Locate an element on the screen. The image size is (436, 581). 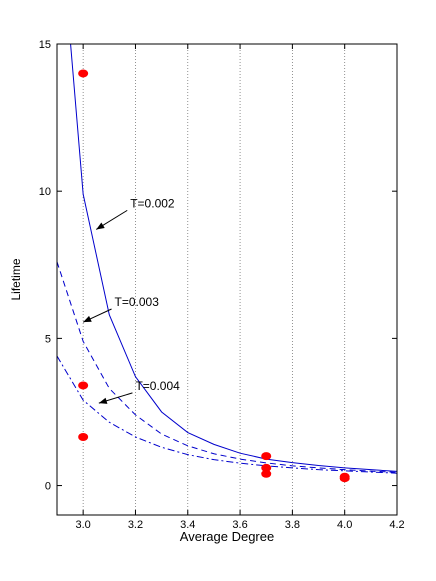
x-tick-label: 3.8 is located at coordinates (292, 525).